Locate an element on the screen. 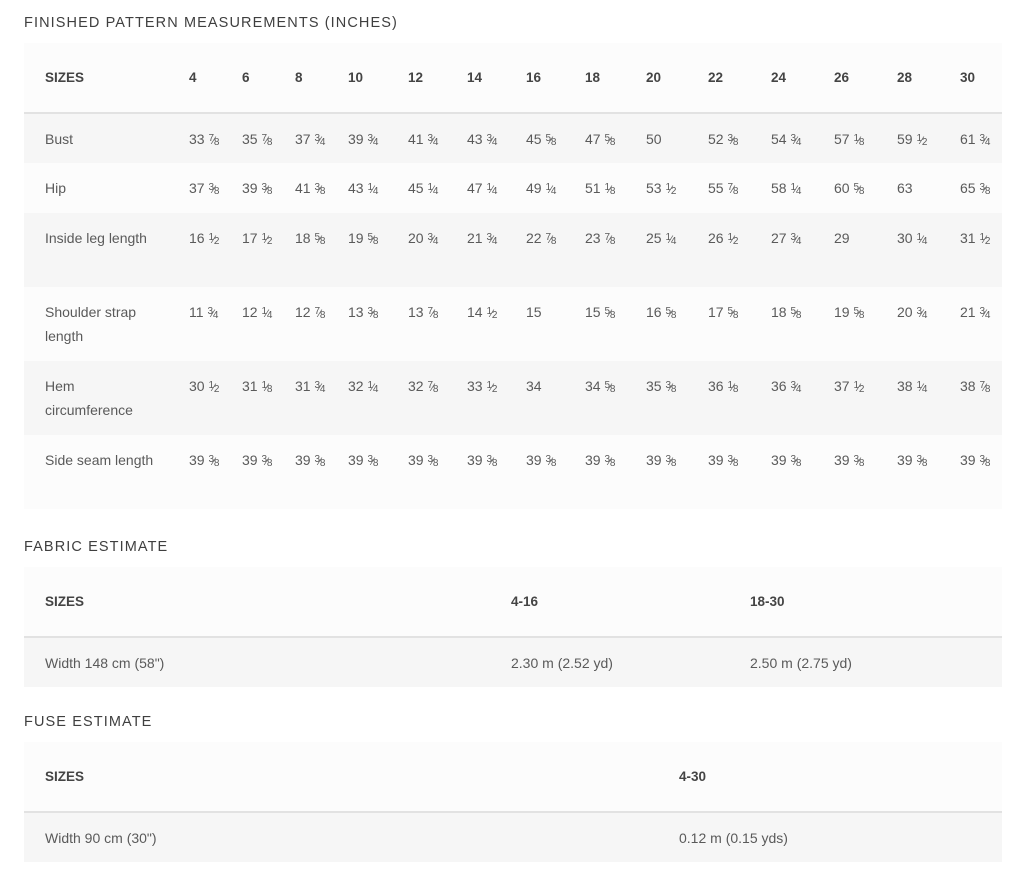 This screenshot has height=875, width=1020. fabric-title: FABRIC ESTIMATE is located at coordinates (96, 547).